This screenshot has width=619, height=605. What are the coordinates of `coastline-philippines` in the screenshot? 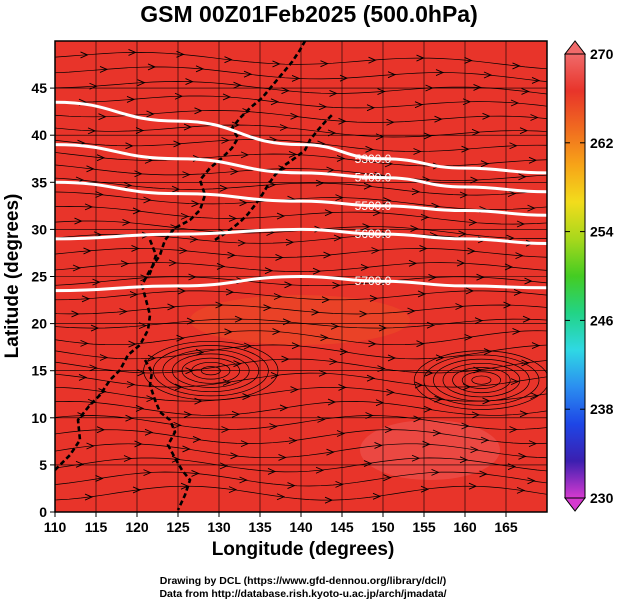 It's located at (167, 435).